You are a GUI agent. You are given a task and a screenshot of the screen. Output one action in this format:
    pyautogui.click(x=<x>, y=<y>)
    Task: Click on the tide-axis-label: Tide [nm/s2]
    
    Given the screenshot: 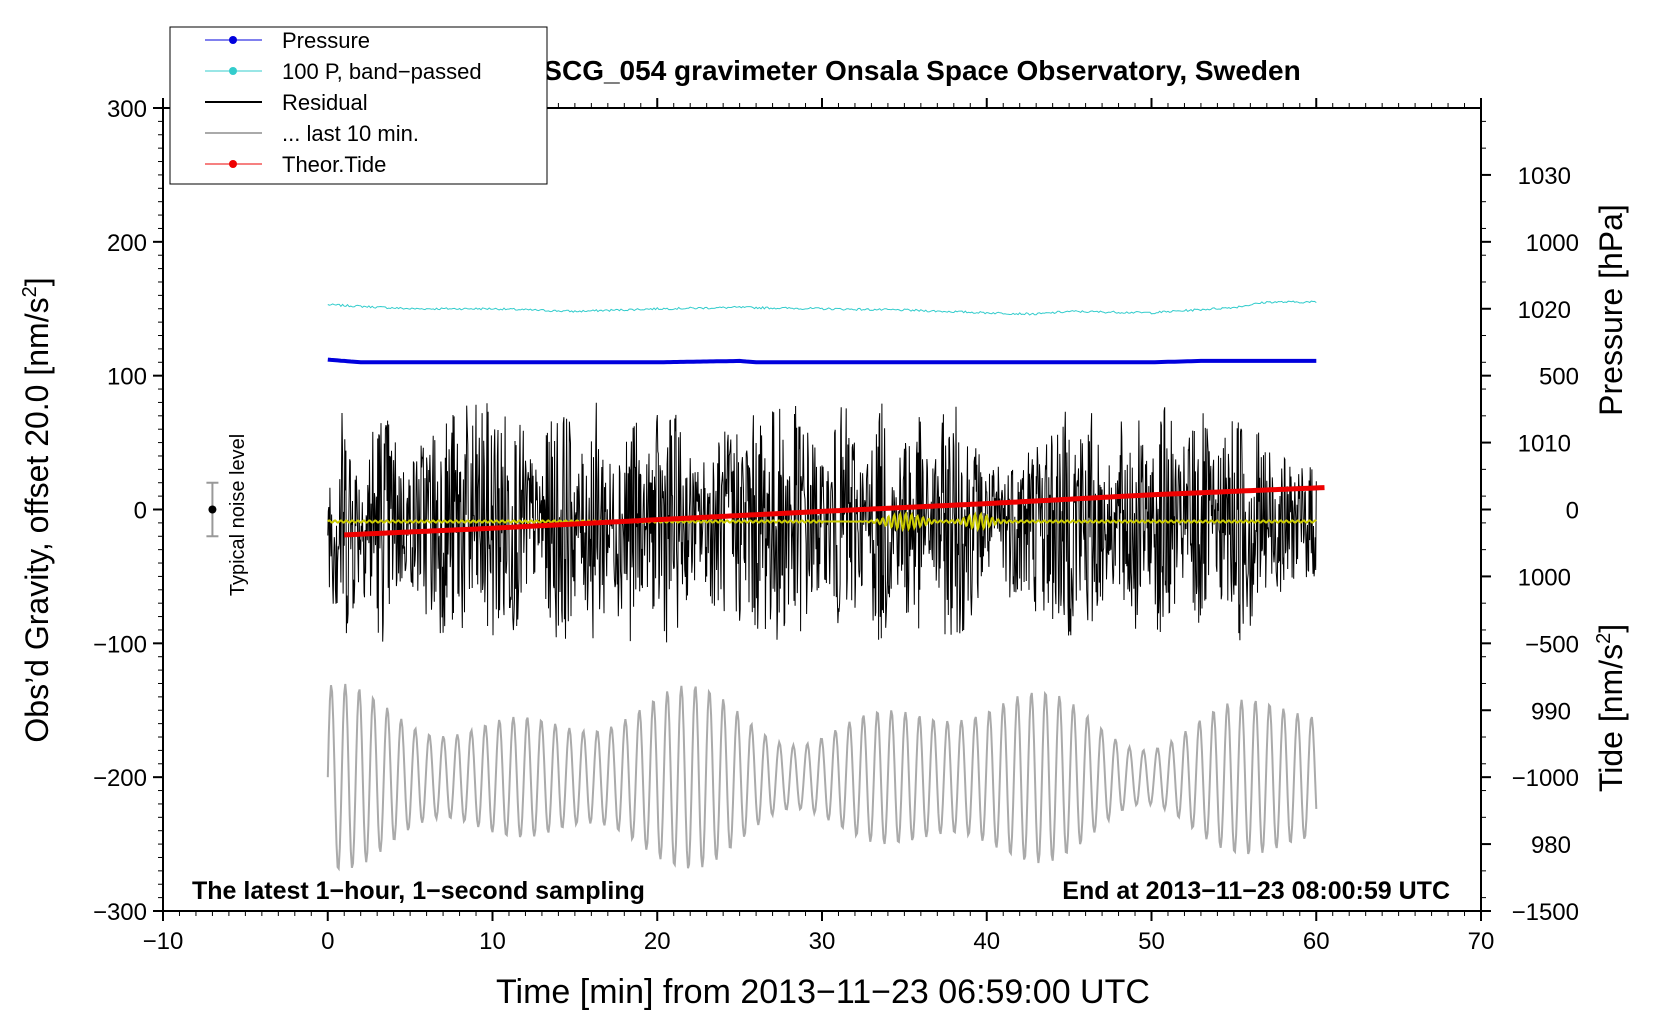 What is the action you would take?
    pyautogui.click(x=1611, y=708)
    